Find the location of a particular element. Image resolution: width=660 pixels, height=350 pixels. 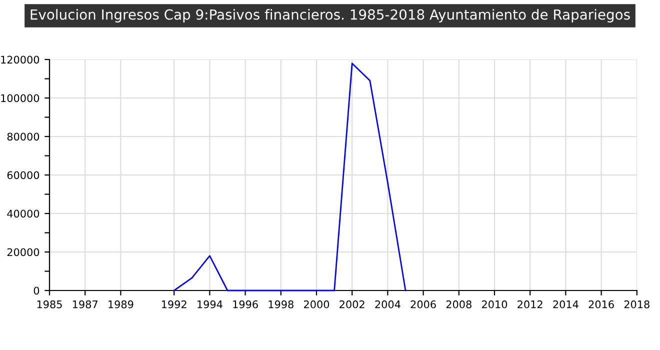

y-tick-label: 120000 is located at coordinates (20, 60).